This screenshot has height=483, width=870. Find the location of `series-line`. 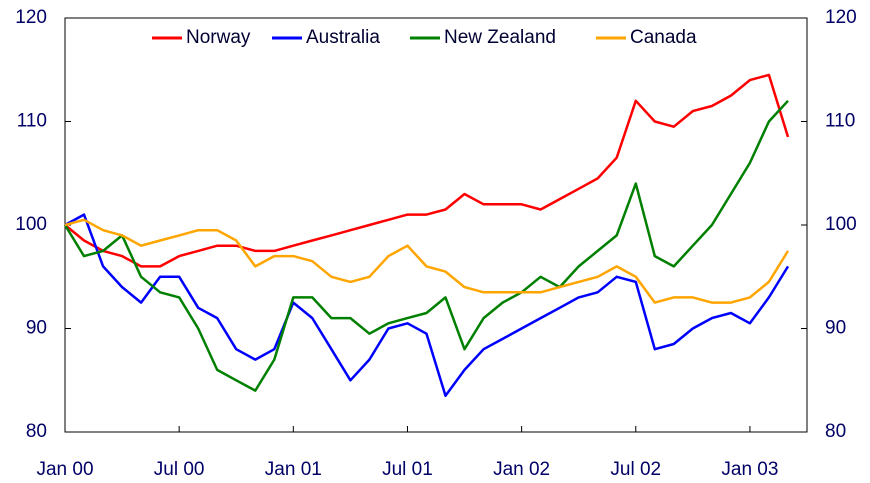

series-line is located at coordinates (427, 261).